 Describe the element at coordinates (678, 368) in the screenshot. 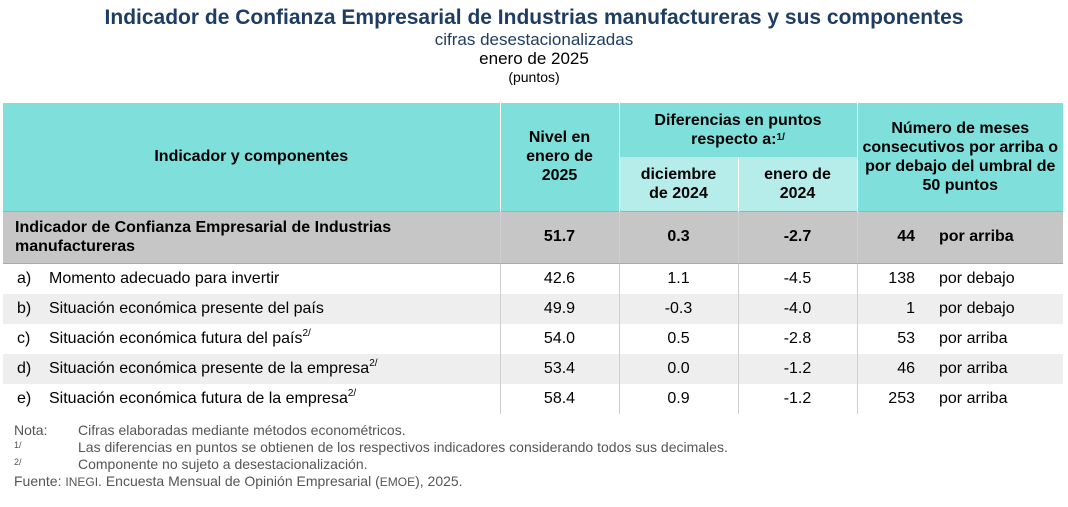

I see `component-diff-dec: 0.0` at that location.